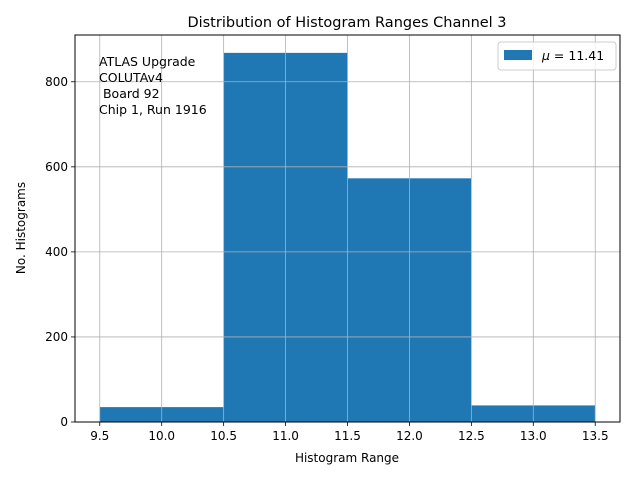  Describe the element at coordinates (64, 422) in the screenshot. I see `y-tick-label: 0` at that location.